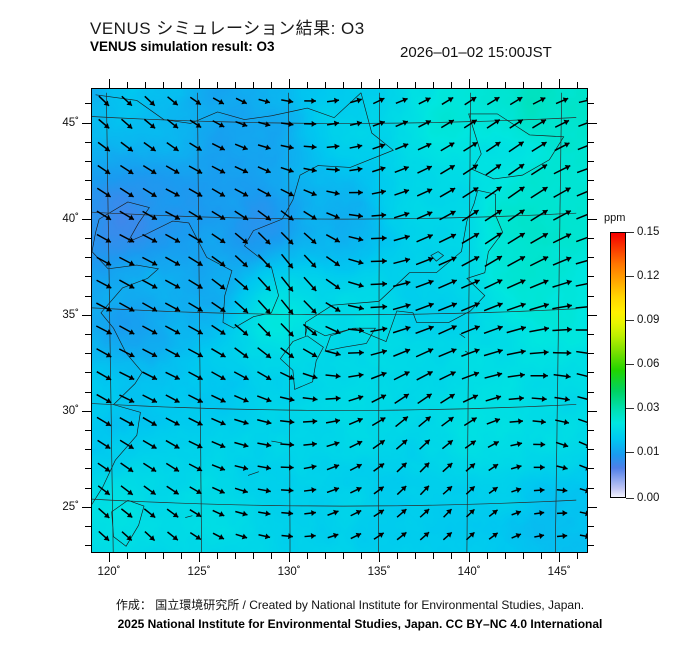 The width and height of the screenshot is (700, 649). I want to click on axis-label-y: 25˚, so click(70, 506).